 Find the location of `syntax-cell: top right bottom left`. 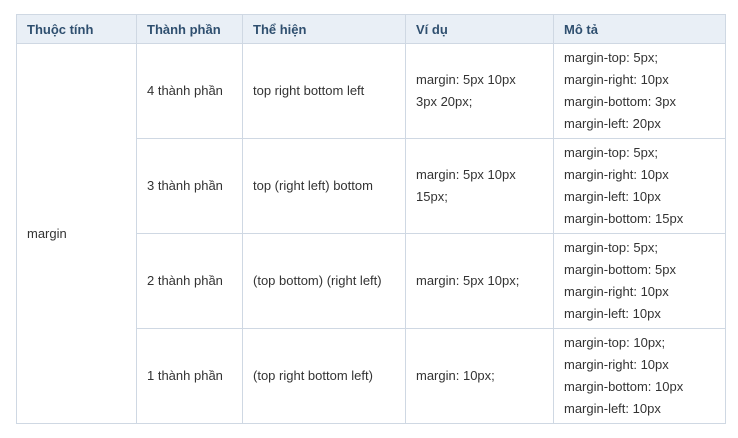

syntax-cell: top right bottom left is located at coordinates (324, 91).